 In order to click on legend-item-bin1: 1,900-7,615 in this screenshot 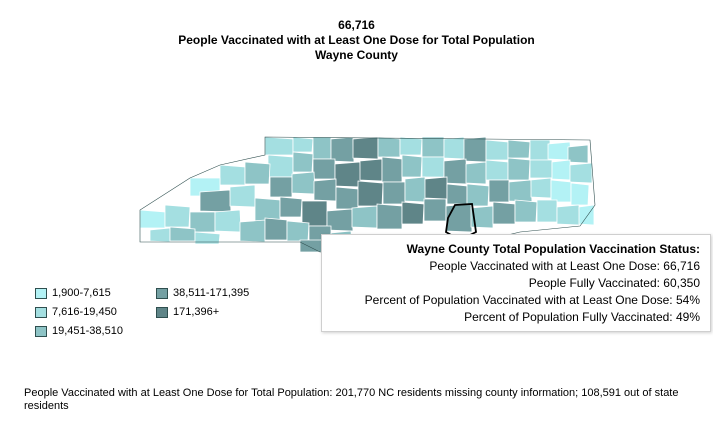, I will do `click(73, 293)`.